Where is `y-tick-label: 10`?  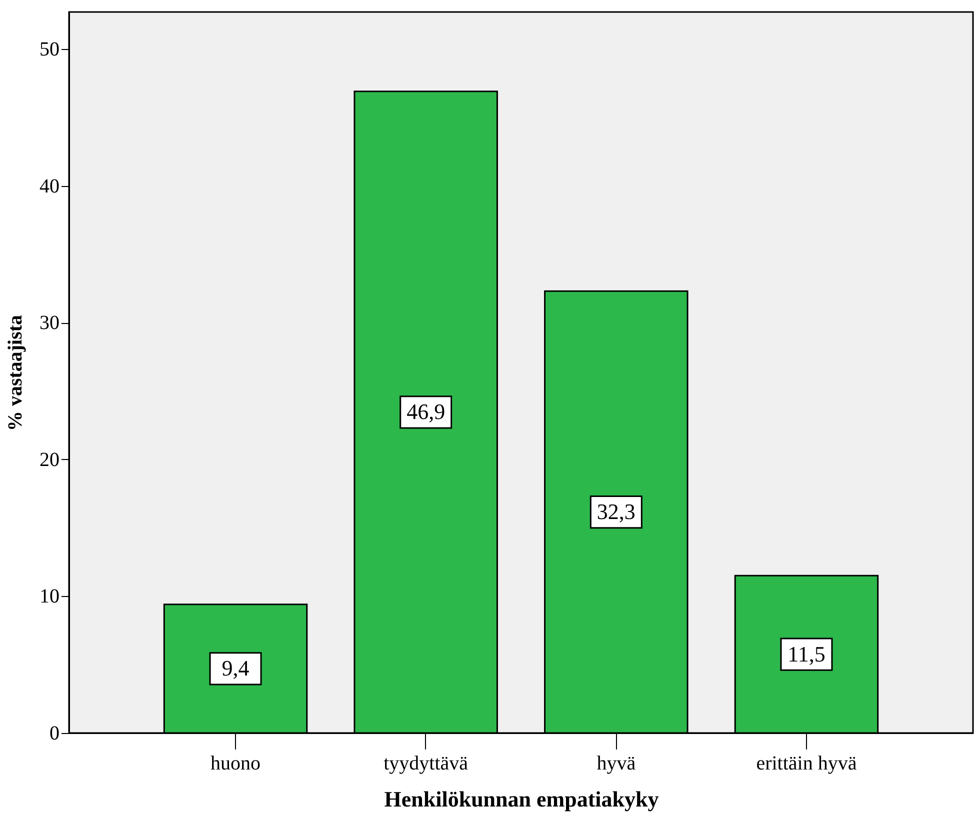
y-tick-label: 10 is located at coordinates (50, 597).